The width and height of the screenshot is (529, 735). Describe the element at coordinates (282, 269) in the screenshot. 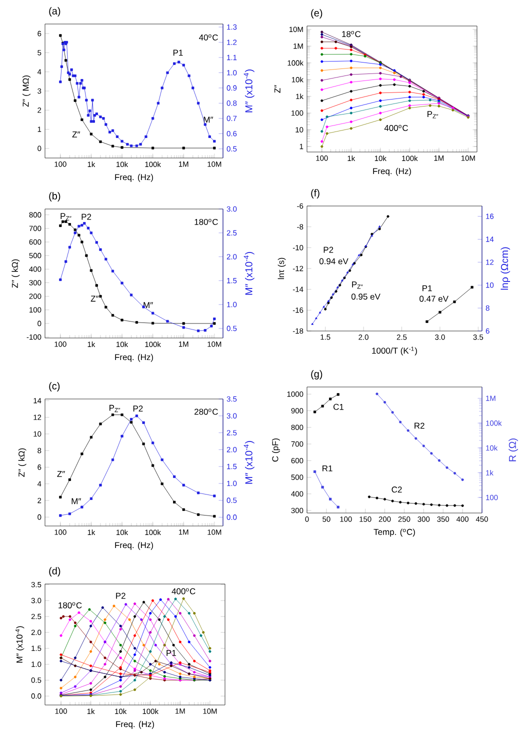

I see `y-axis-title: lnτ (s)` at that location.